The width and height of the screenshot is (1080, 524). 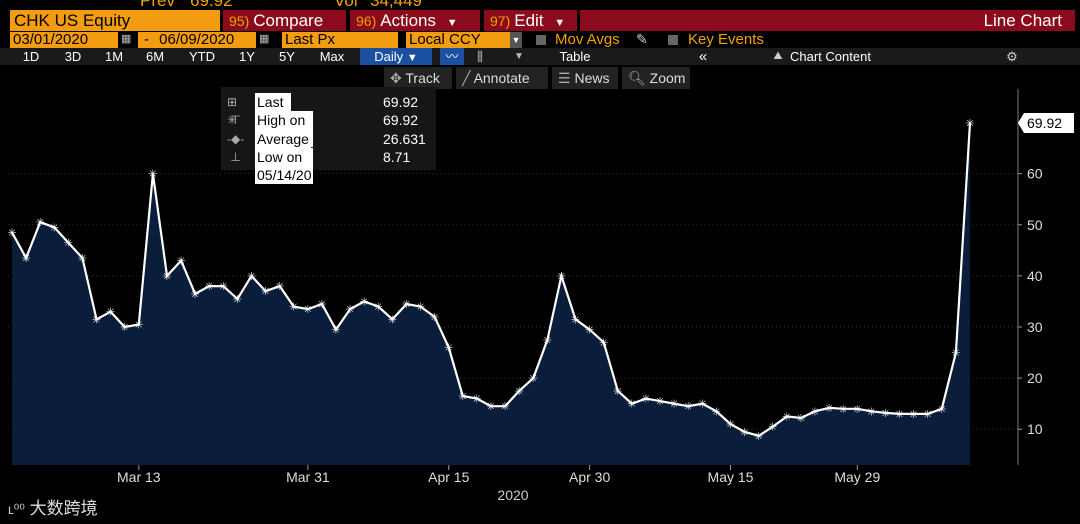 I want to click on end-calendar-icon: ▦, so click(x=264, y=39).